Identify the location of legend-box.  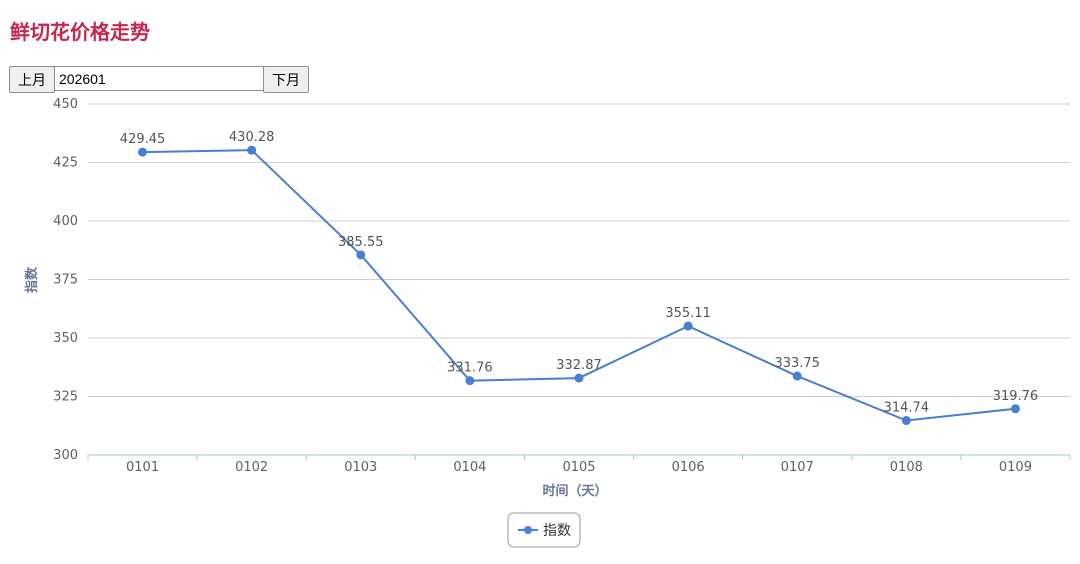
(544, 530).